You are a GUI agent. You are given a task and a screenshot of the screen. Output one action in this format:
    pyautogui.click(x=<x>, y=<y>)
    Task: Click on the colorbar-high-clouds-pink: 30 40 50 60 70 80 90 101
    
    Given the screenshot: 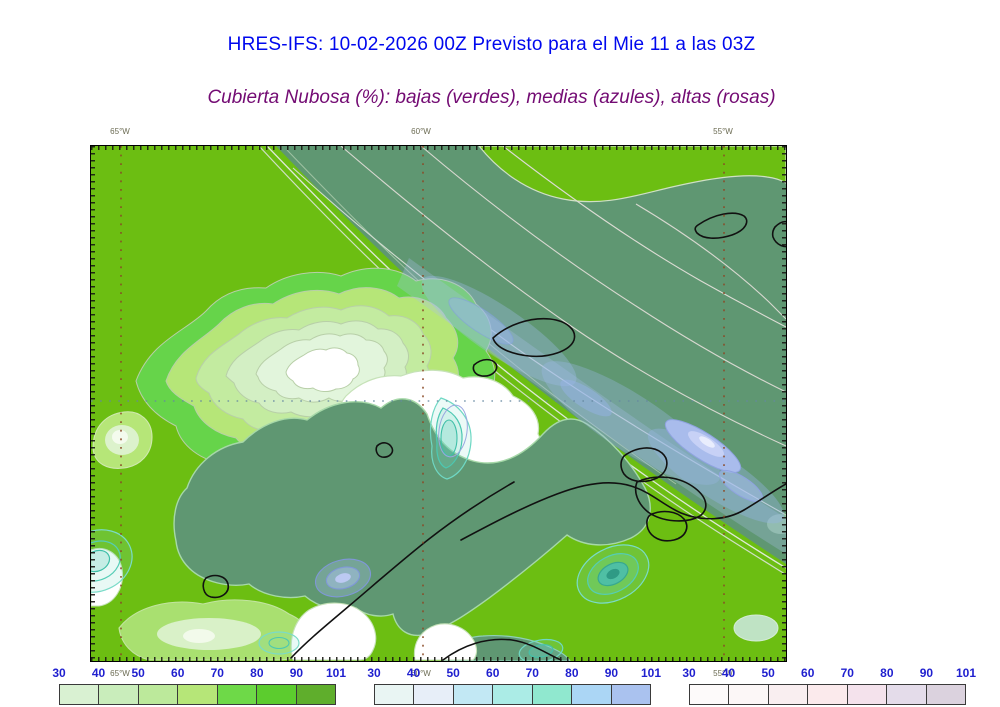 What is the action you would take?
    pyautogui.click(x=829, y=686)
    